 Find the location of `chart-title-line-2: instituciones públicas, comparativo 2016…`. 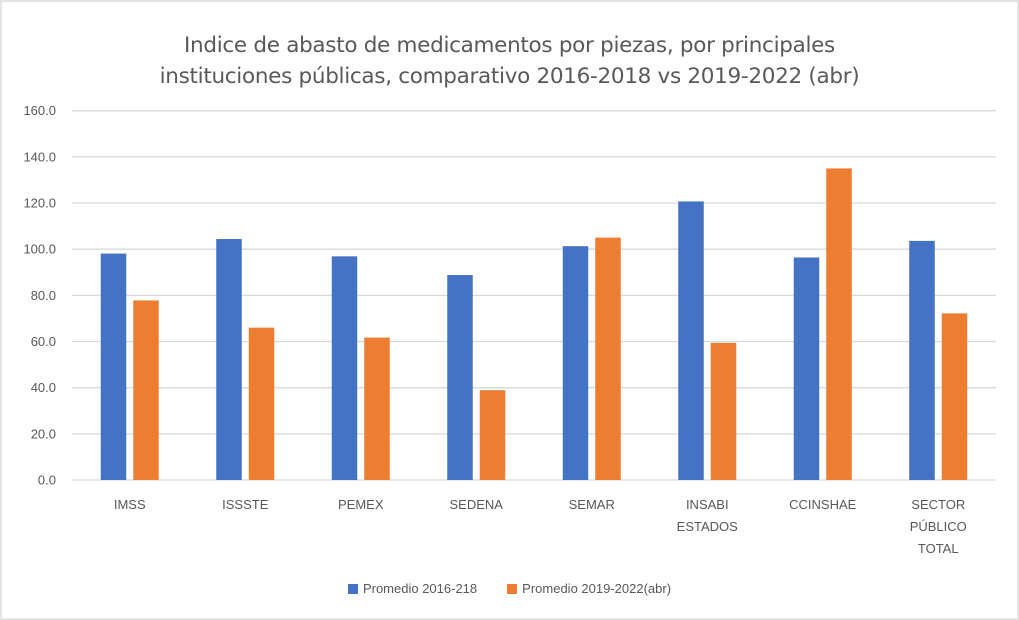

chart-title-line-2: instituciones públicas, comparativo 2016… is located at coordinates (509, 76).